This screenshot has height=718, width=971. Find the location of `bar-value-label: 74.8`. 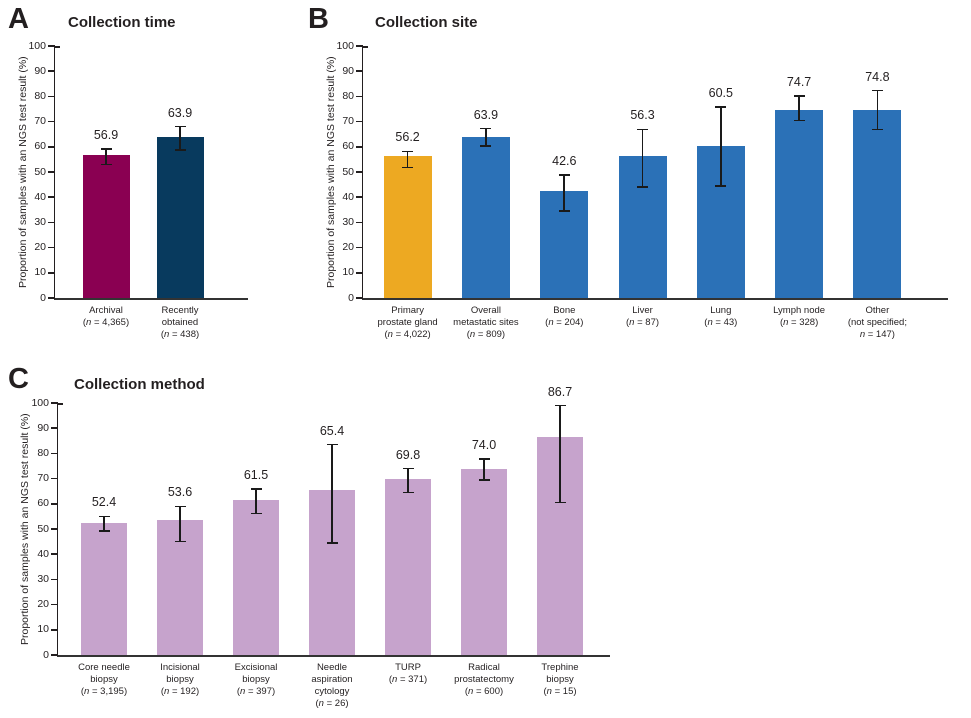

bar-value-label: 74.8 is located at coordinates (877, 76).